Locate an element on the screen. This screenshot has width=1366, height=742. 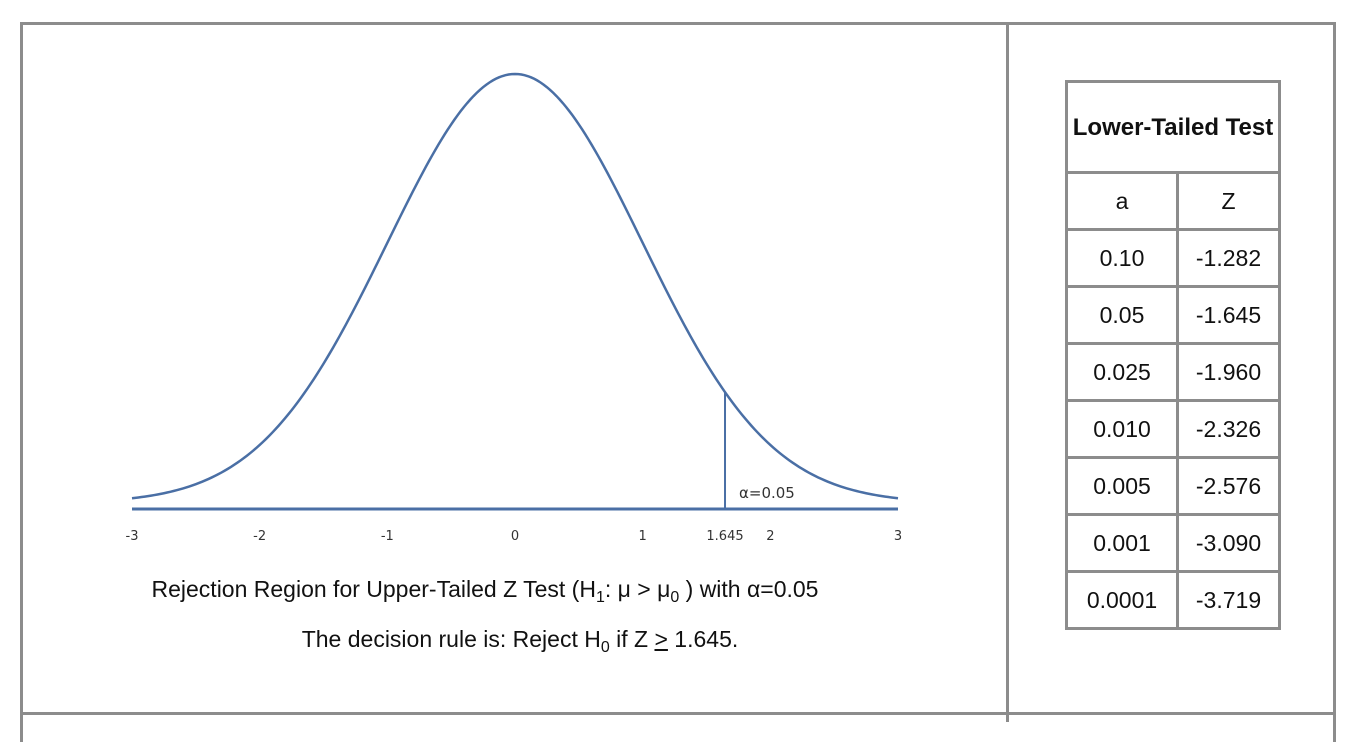
table-row: 0.001 -3.090 is located at coordinates (1173, 543).